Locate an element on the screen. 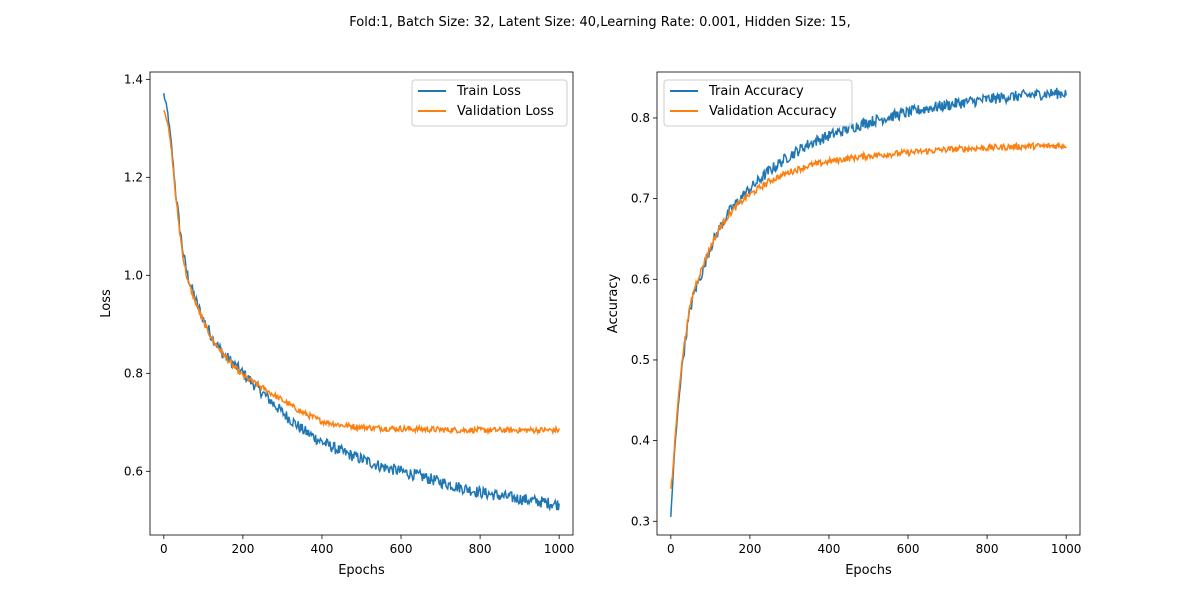 Image resolution: width=1200 pixels, height=600 pixels. loss-y-tick-label: 0.8 is located at coordinates (133, 373).